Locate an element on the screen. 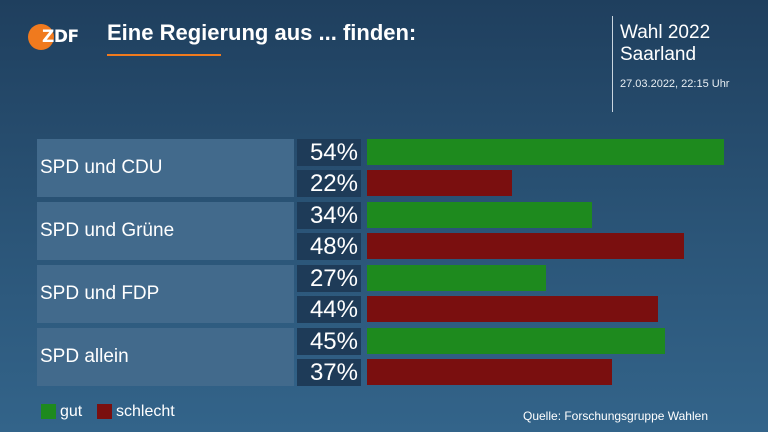  legend-swatch-schlecht is located at coordinates (104, 411).